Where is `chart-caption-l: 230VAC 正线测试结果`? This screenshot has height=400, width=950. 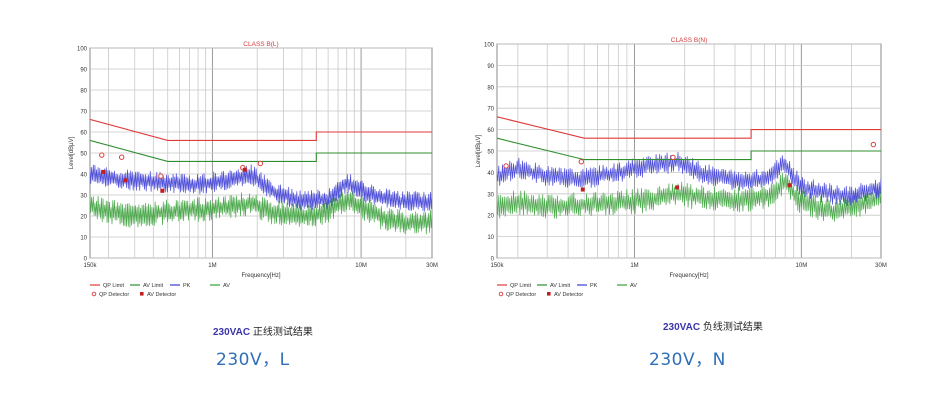
chart-caption-l: 230VAC 正线测试结果 is located at coordinates (263, 330).